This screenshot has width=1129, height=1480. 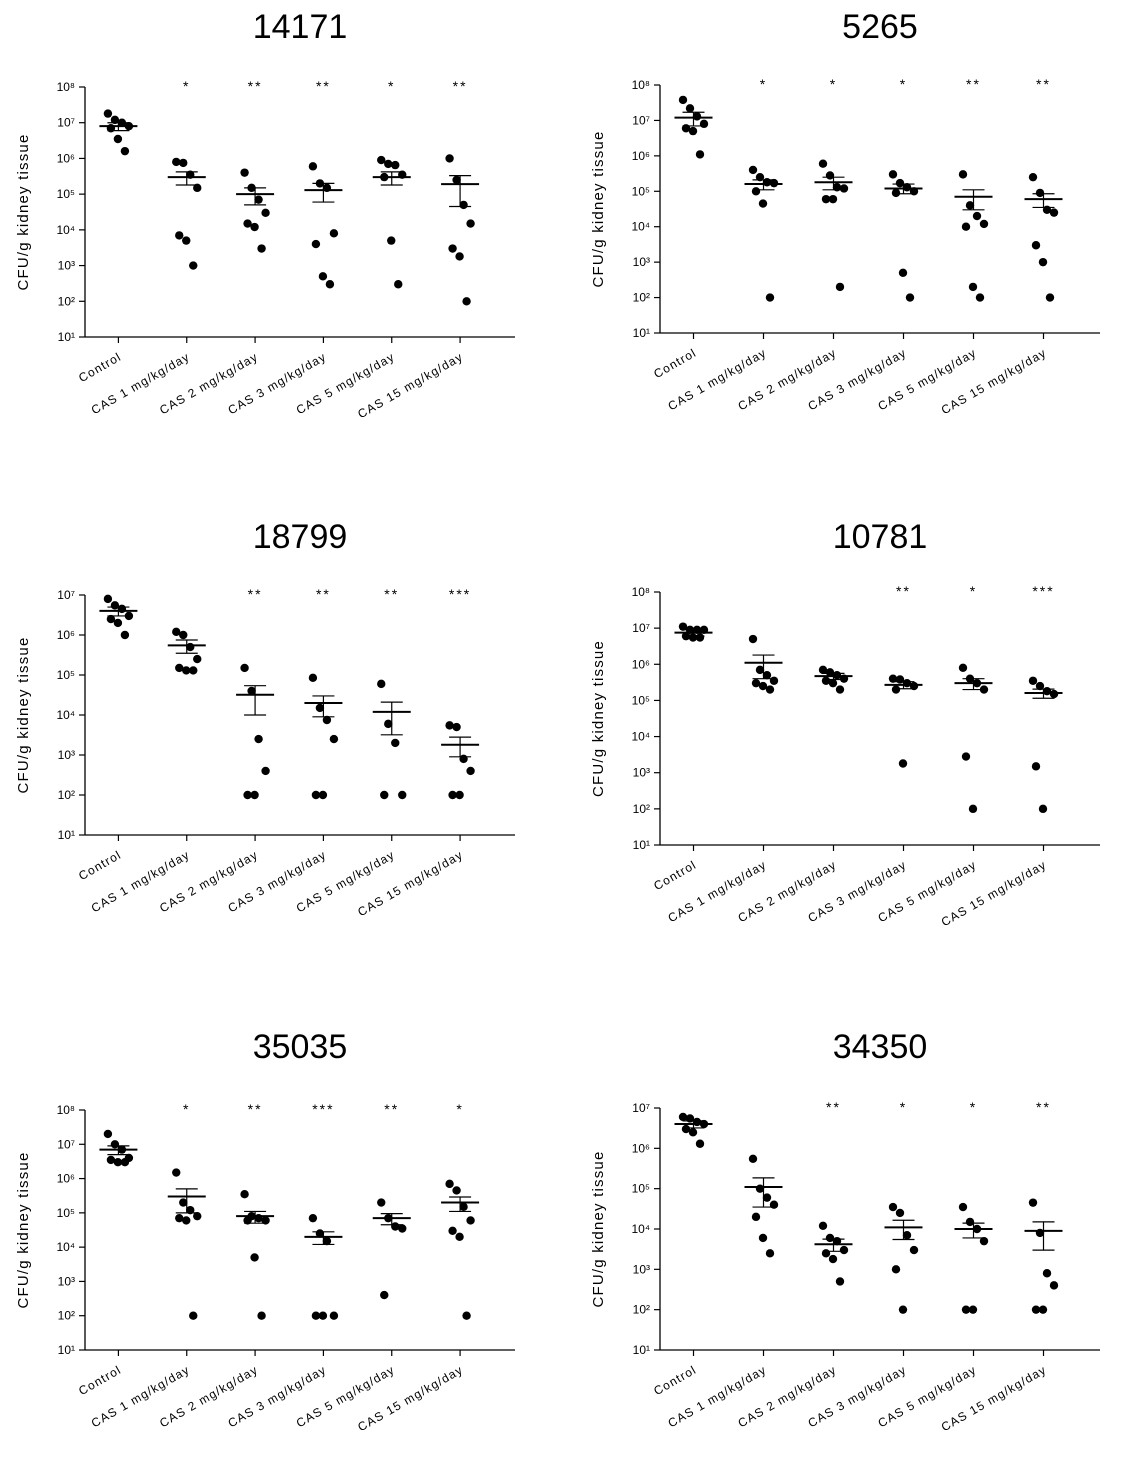 I want to click on y-tick-label: 10¹, so click(x=641, y=1350).